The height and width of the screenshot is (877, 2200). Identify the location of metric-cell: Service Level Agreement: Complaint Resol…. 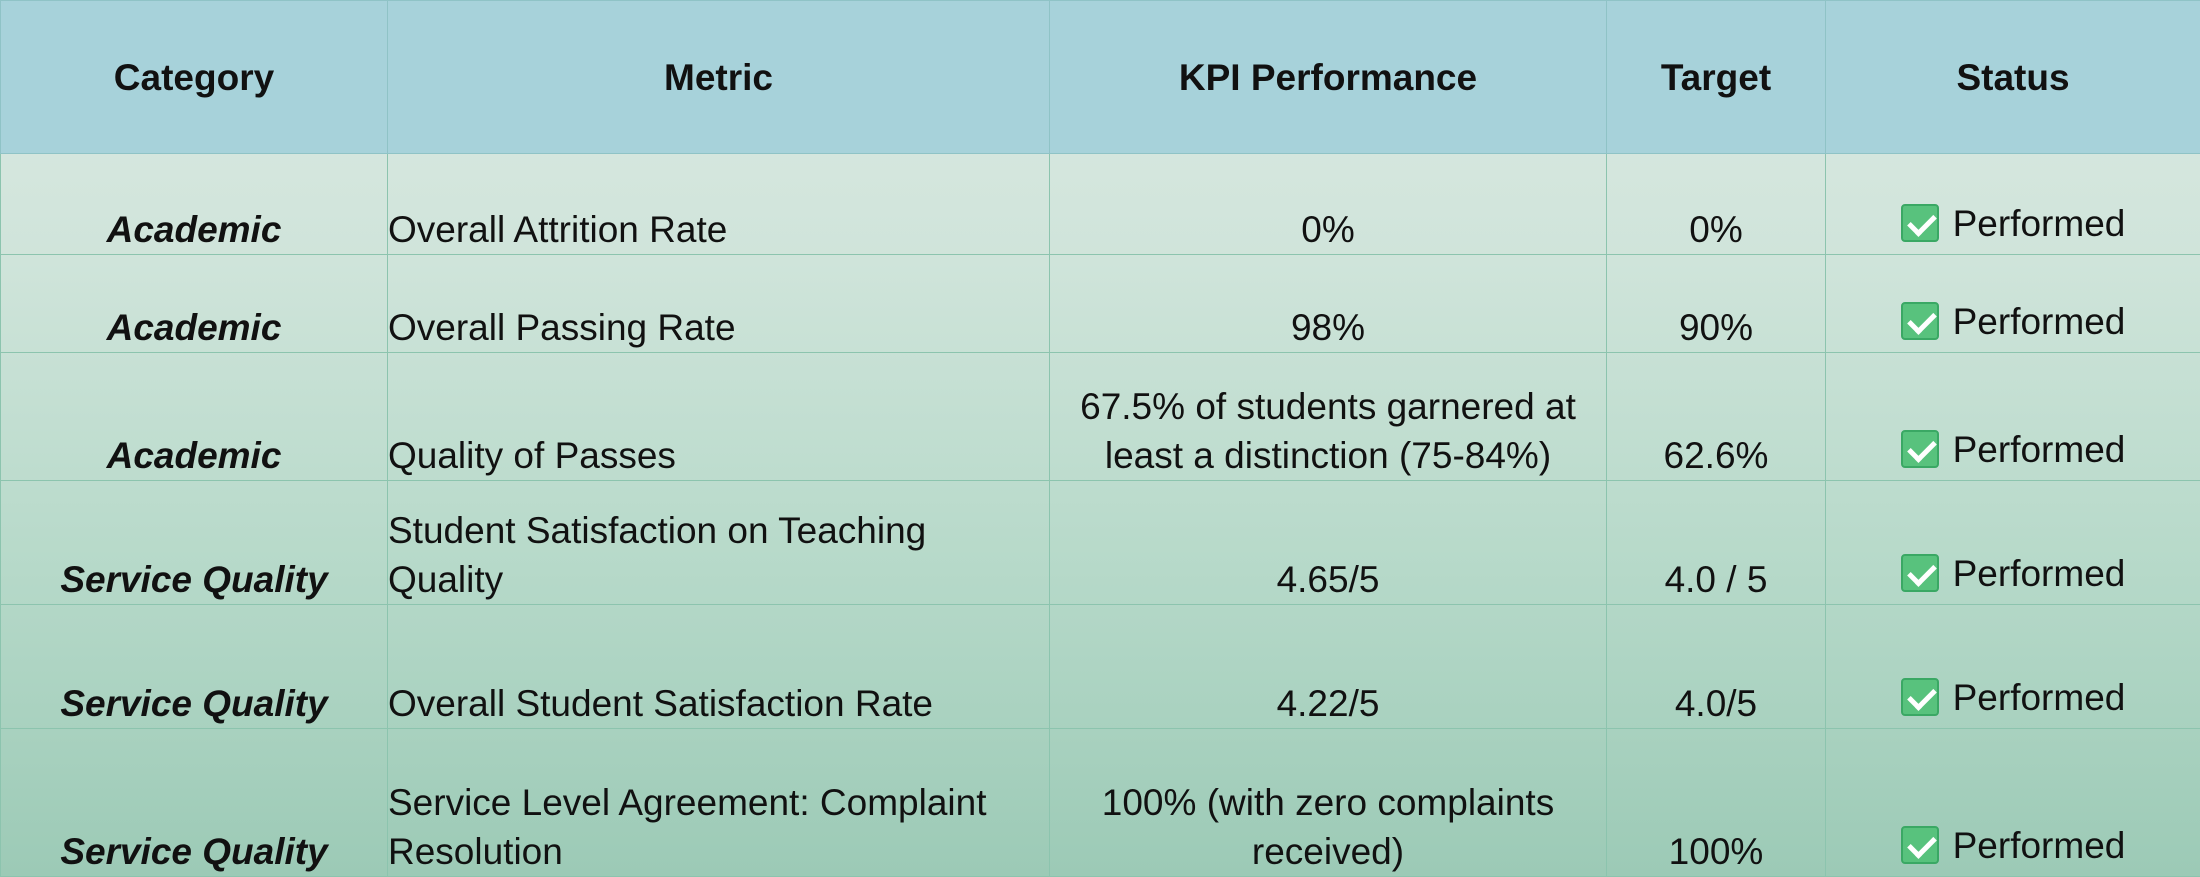
(719, 803).